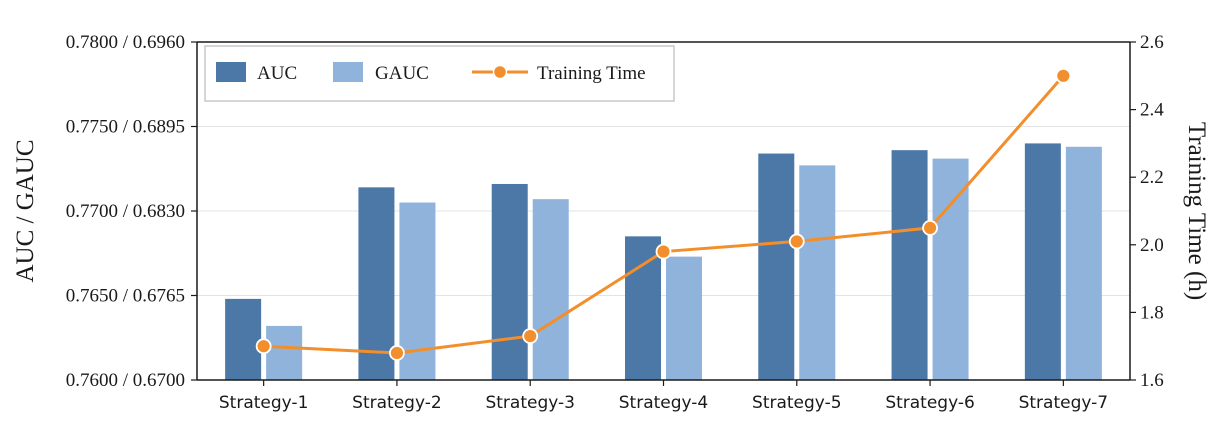 This screenshot has width=1225, height=445. What do you see at coordinates (591, 73) in the screenshot?
I see `legend-label-training-time: Training Time` at bounding box center [591, 73].